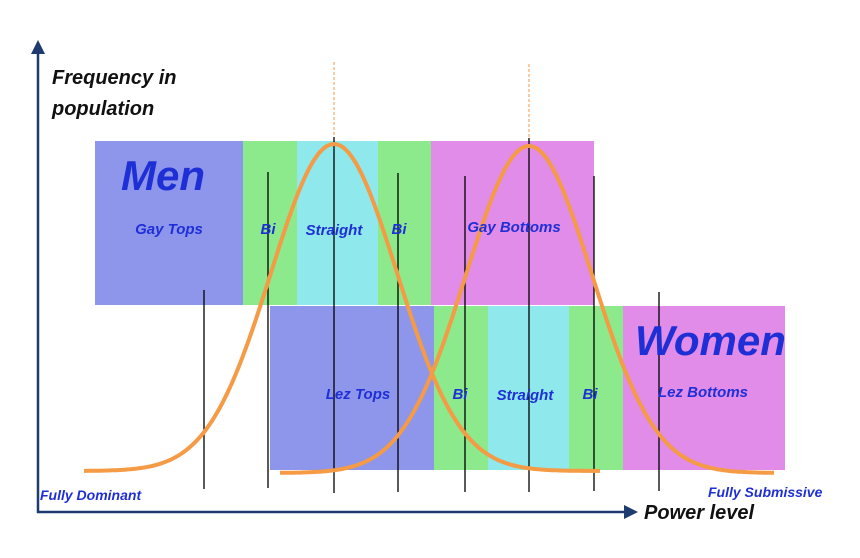  What do you see at coordinates (102, 109) in the screenshot?
I see `y-axis-title-line2: population` at bounding box center [102, 109].